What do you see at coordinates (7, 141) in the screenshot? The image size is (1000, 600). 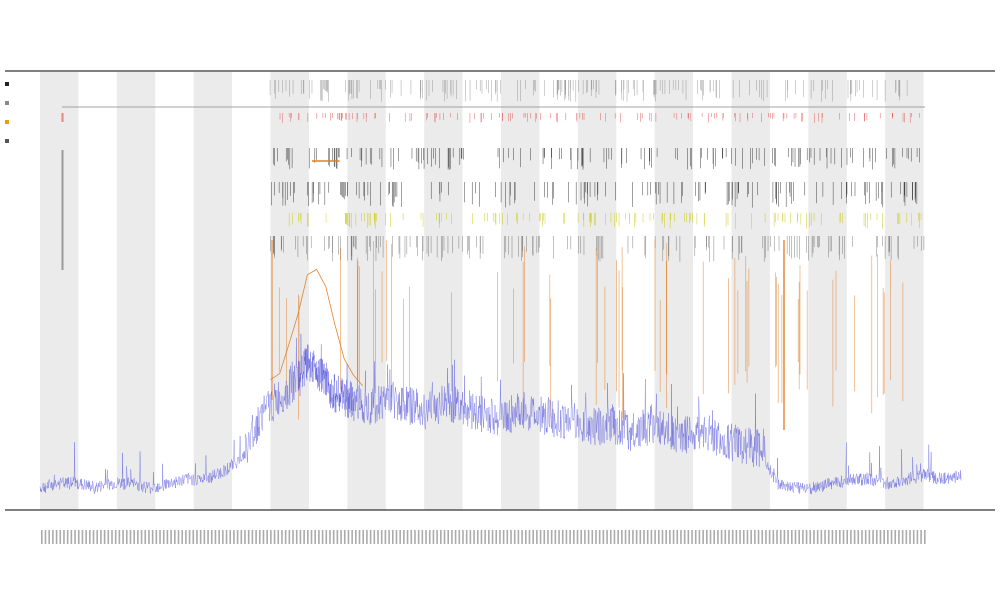 I see `legend-swatch` at bounding box center [7, 141].